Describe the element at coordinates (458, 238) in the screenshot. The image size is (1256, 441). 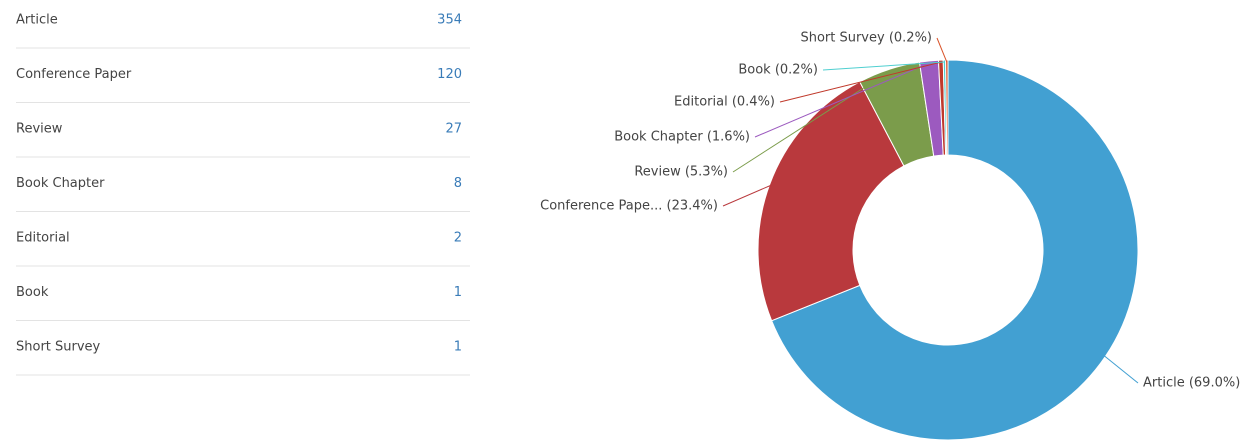
I see `row-count: 2` at that location.